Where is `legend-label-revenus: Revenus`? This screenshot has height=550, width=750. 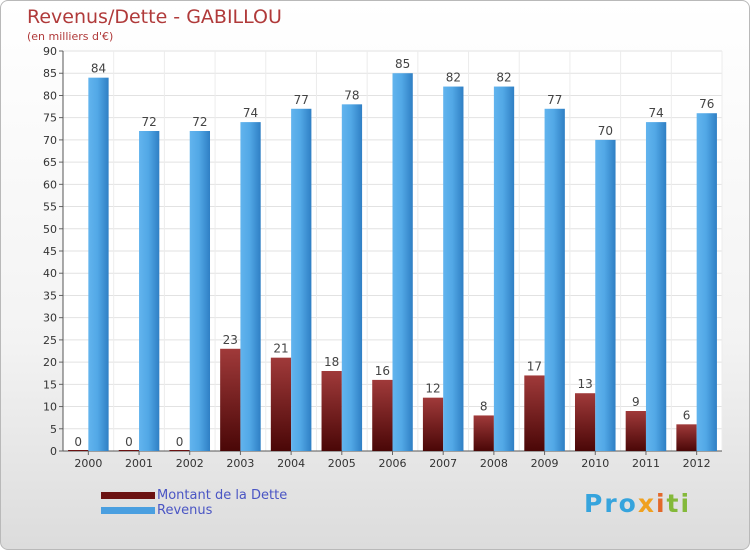
legend-label-revenus: Revenus is located at coordinates (185, 510).